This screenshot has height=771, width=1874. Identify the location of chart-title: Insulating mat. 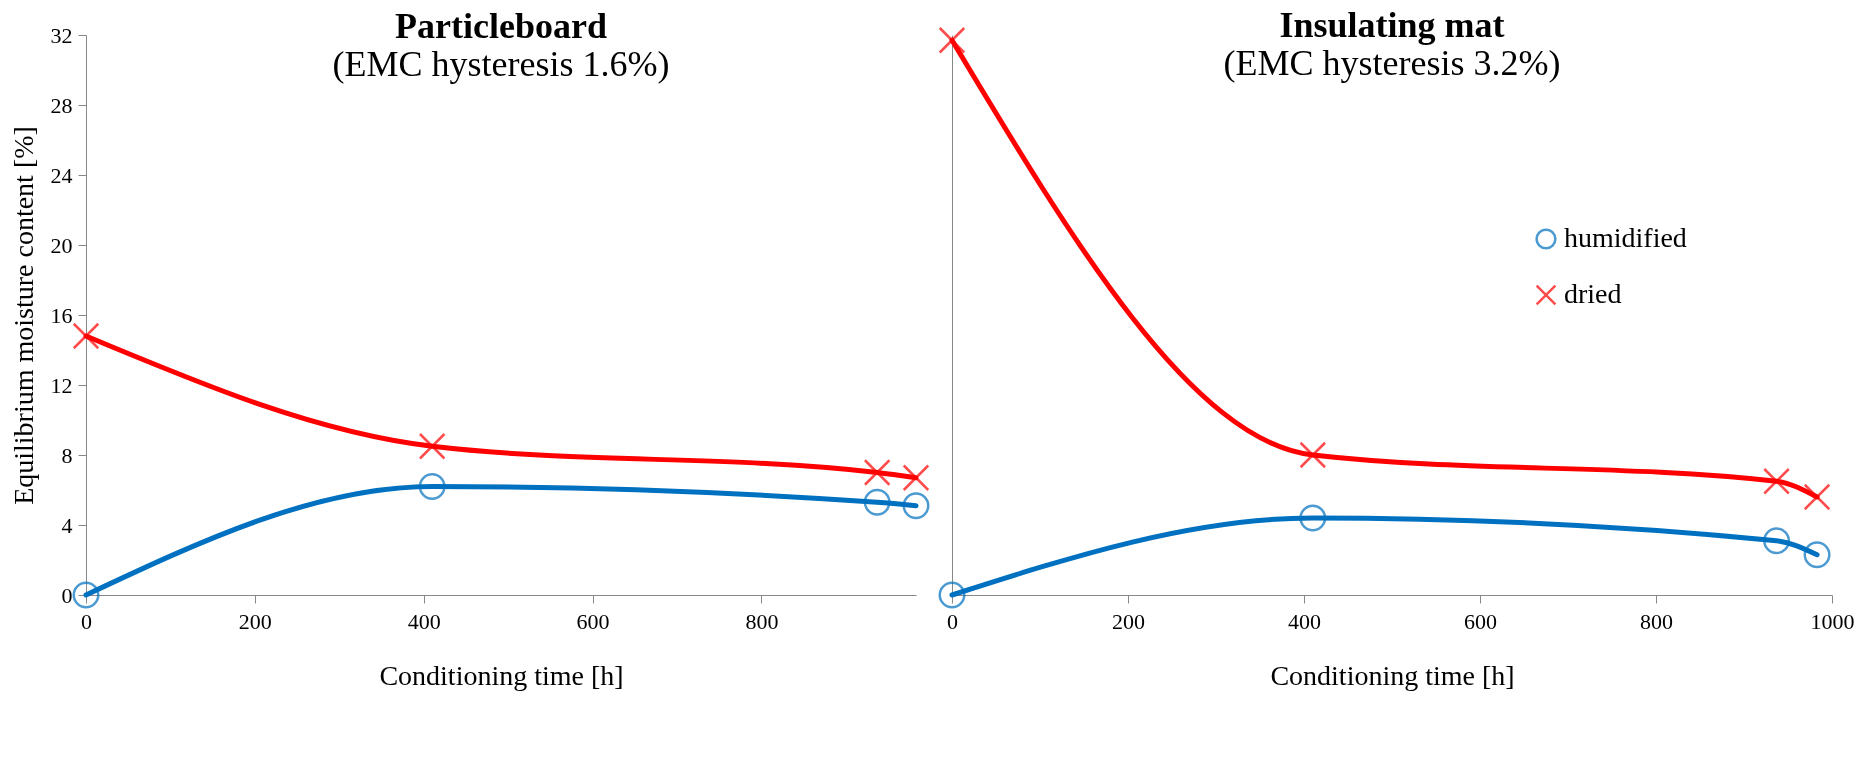
(1392, 25).